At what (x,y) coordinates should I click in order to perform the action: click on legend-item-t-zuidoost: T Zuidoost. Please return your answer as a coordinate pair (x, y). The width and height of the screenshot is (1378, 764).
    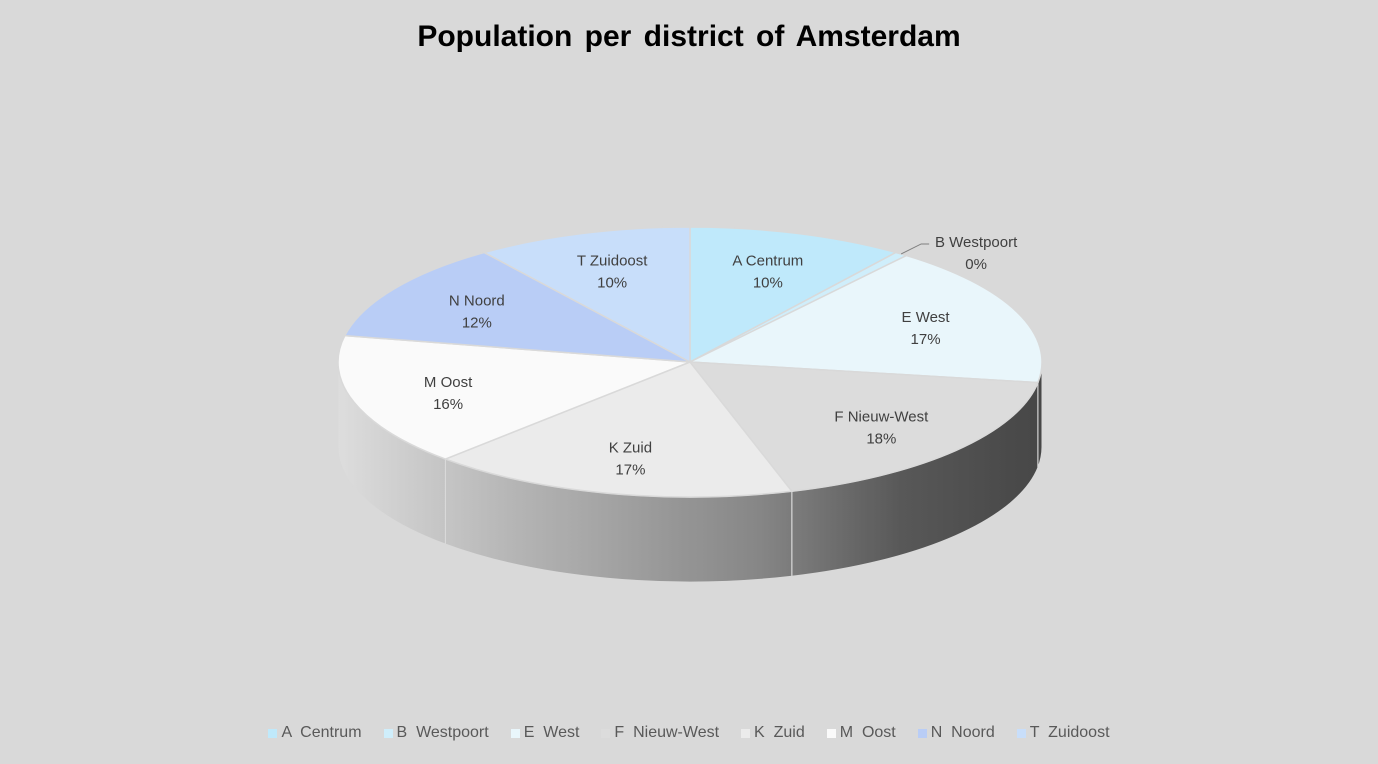
    Looking at the image, I should click on (1063, 733).